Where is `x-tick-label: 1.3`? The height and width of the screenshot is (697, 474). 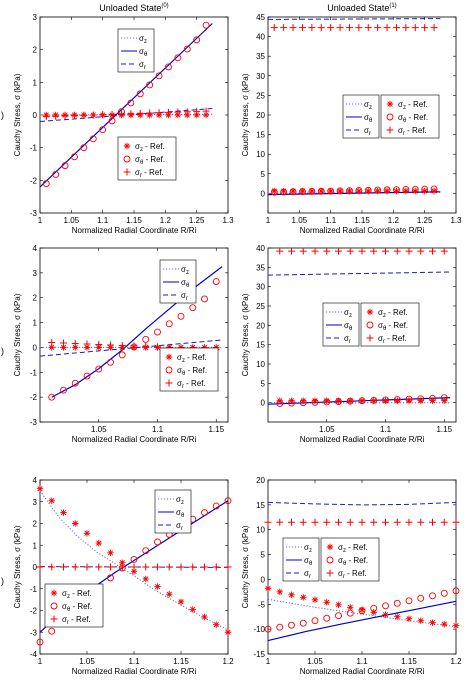 x-tick-label: 1.3 is located at coordinates (456, 220).